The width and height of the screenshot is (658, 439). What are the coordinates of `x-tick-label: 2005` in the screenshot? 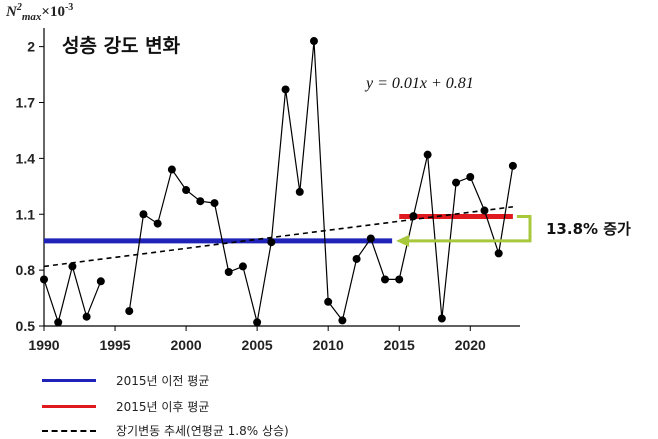 It's located at (257, 345).